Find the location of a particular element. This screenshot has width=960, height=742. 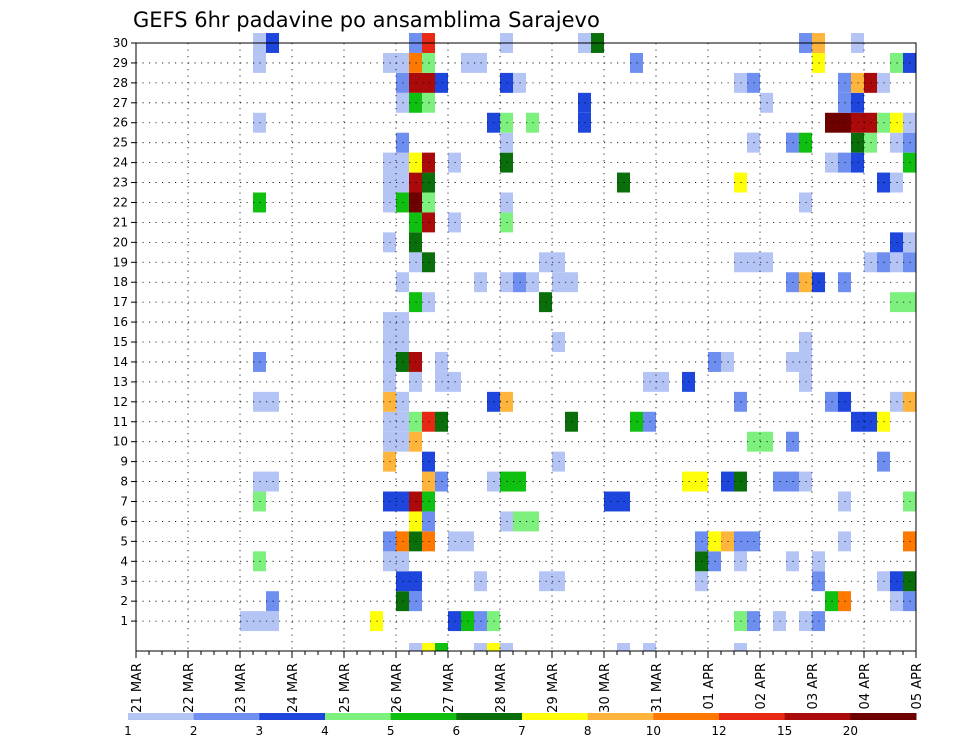

y-tick-label: 10 is located at coordinates (120, 442).